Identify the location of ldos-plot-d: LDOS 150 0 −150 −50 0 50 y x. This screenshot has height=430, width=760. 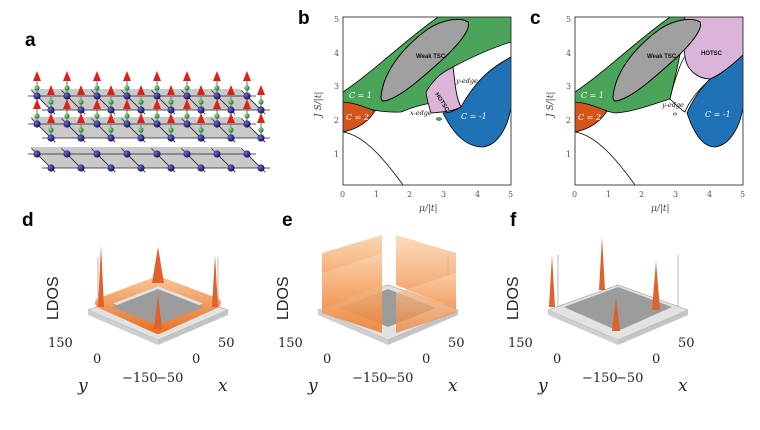
(140, 320).